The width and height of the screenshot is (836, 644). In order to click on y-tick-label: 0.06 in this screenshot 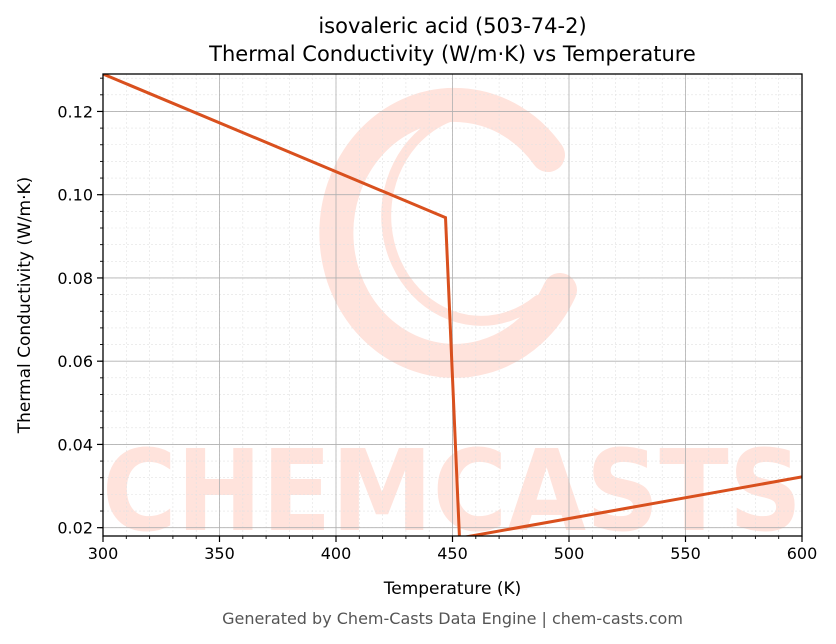, I will do `click(75, 361)`.